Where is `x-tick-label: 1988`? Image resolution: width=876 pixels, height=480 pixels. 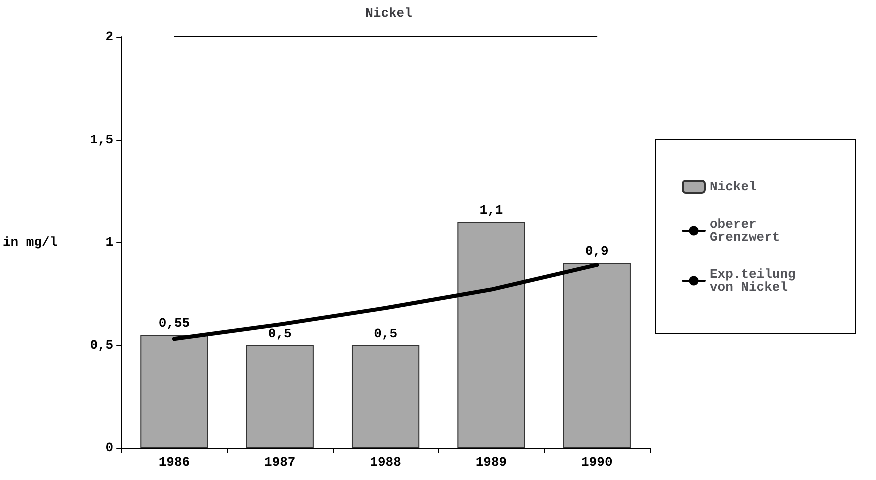
x-tick-label: 1988 is located at coordinates (386, 462).